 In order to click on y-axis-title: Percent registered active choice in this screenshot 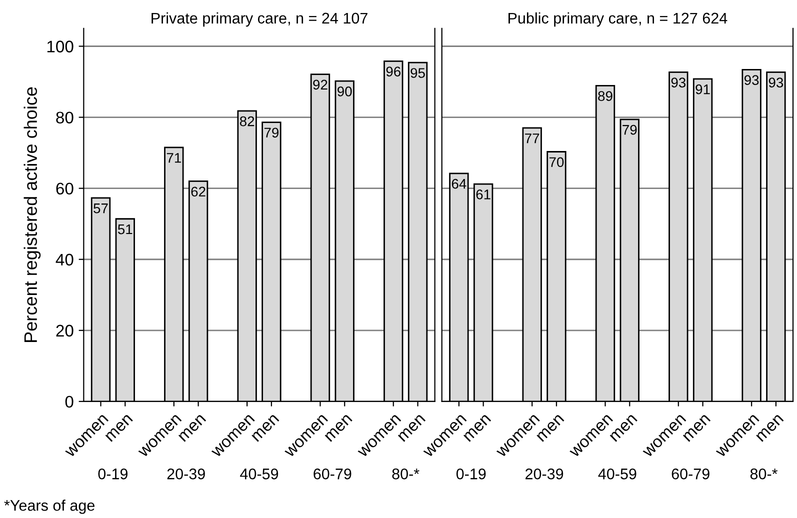, I will do `click(32, 214)`.